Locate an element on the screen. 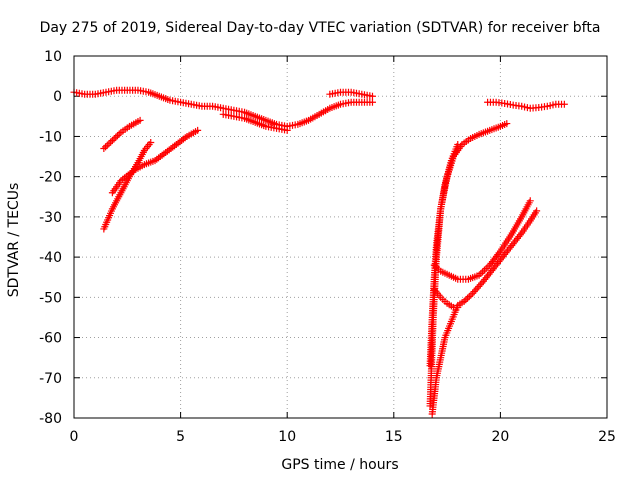 Image resolution: width=640 pixels, height=480 pixels. x-tick-label: 0 is located at coordinates (74, 437).